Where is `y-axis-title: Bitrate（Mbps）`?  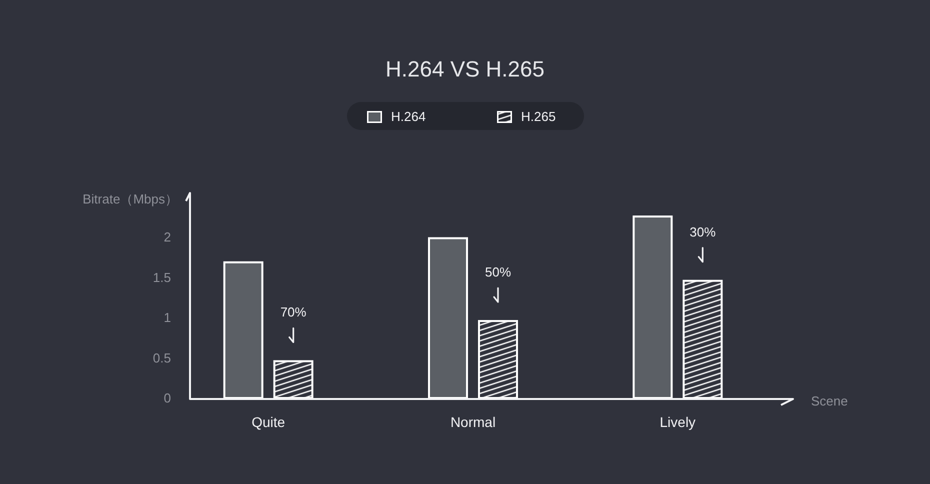
y-axis-title: Bitrate（Mbps） is located at coordinates (130, 199).